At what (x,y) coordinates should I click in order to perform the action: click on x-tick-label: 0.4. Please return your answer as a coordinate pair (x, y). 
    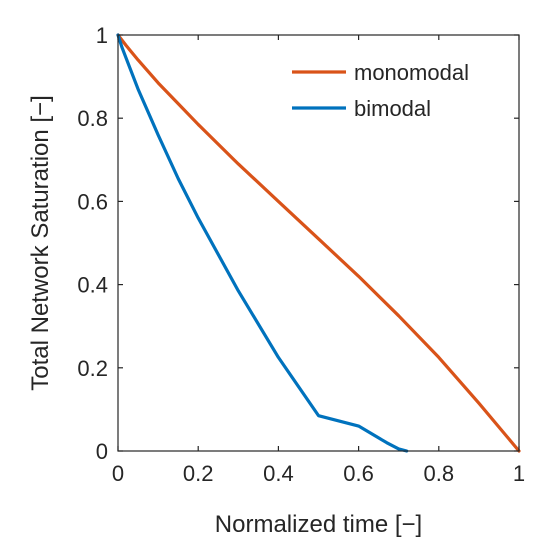
    Looking at the image, I should click on (278, 473).